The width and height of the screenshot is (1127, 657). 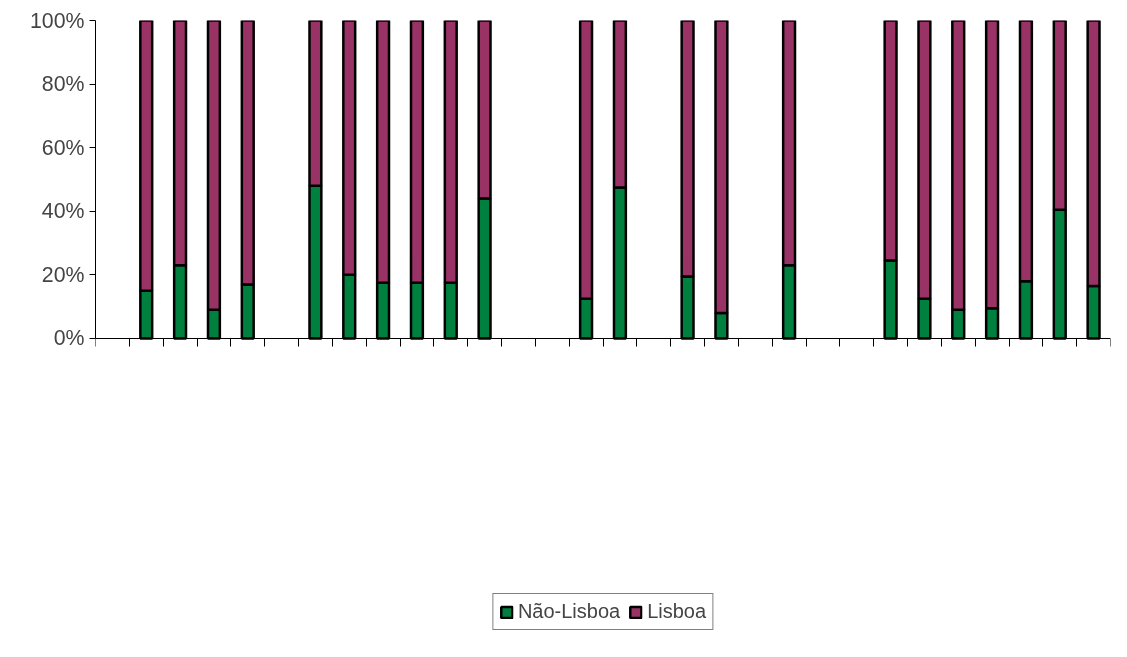 I want to click on y-tick-label: 20%, so click(x=63, y=274).